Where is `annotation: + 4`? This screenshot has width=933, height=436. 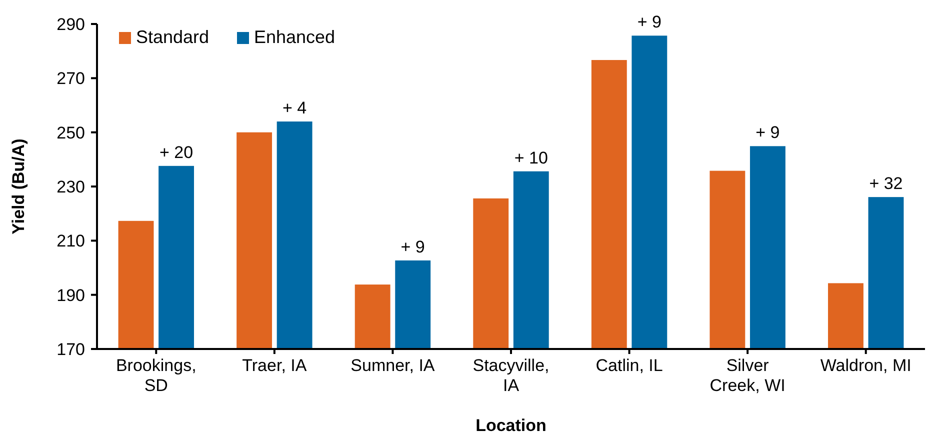 annotation: + 4 is located at coordinates (294, 108).